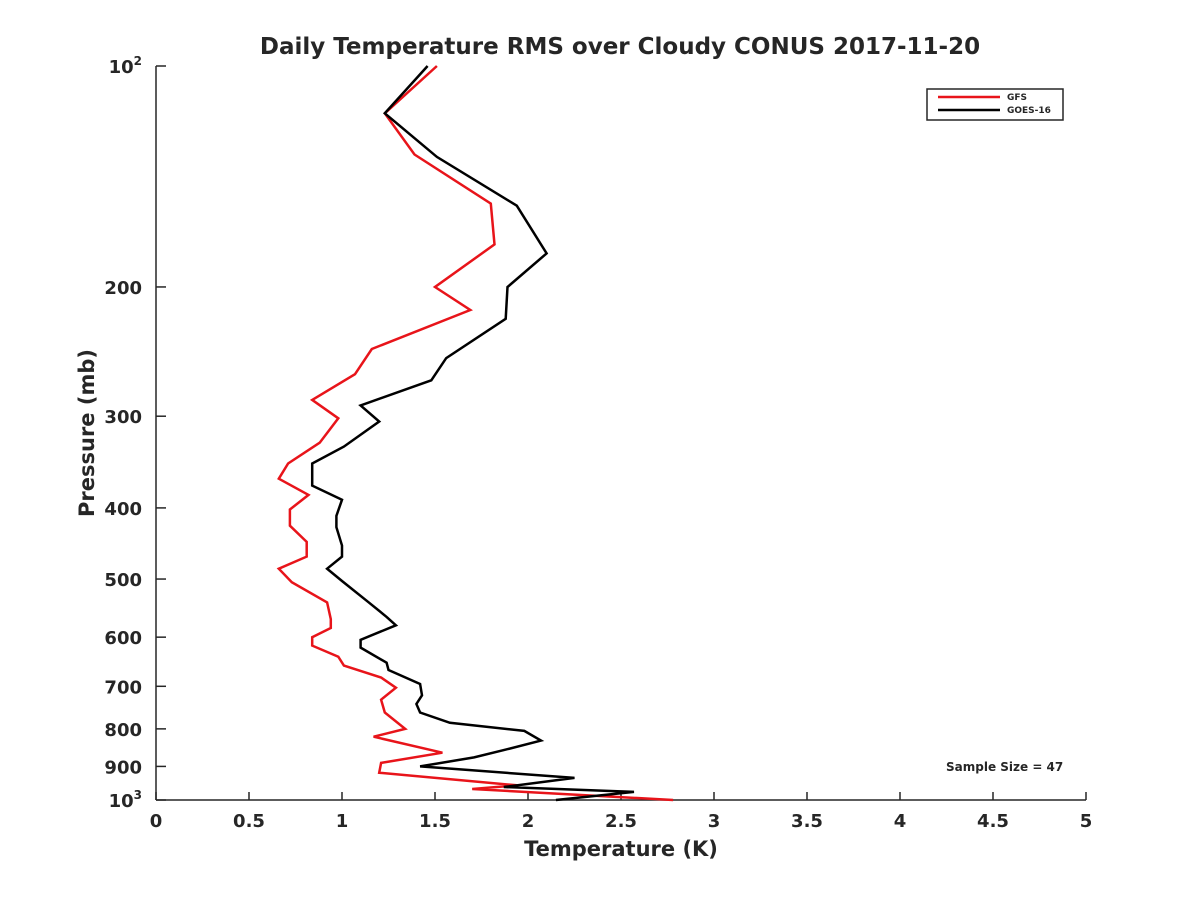 This screenshot has width=1200, height=900. What do you see at coordinates (123, 417) in the screenshot?
I see `y-tick-label: 300` at bounding box center [123, 417].